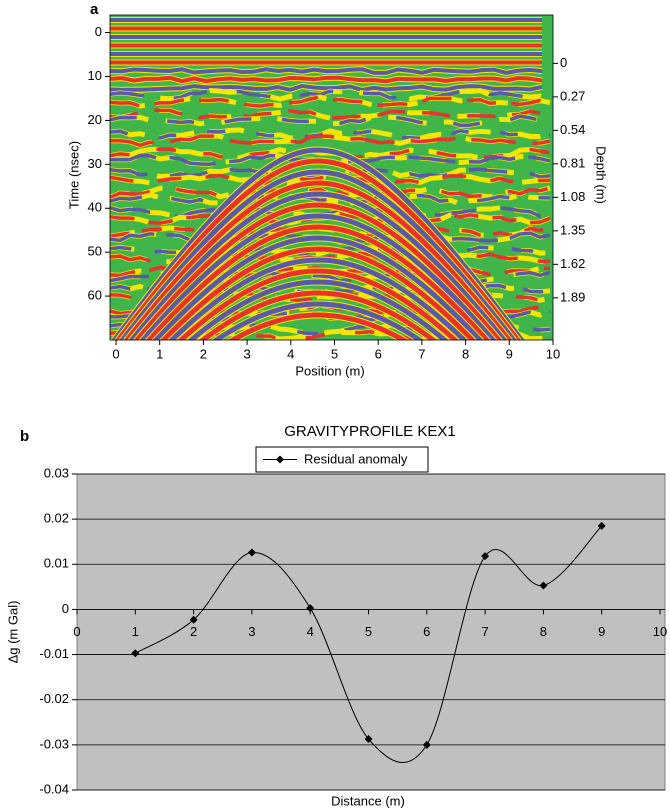 This screenshot has height=812, width=670. I want to click on y2-tick-label: 1.89, so click(572, 296).